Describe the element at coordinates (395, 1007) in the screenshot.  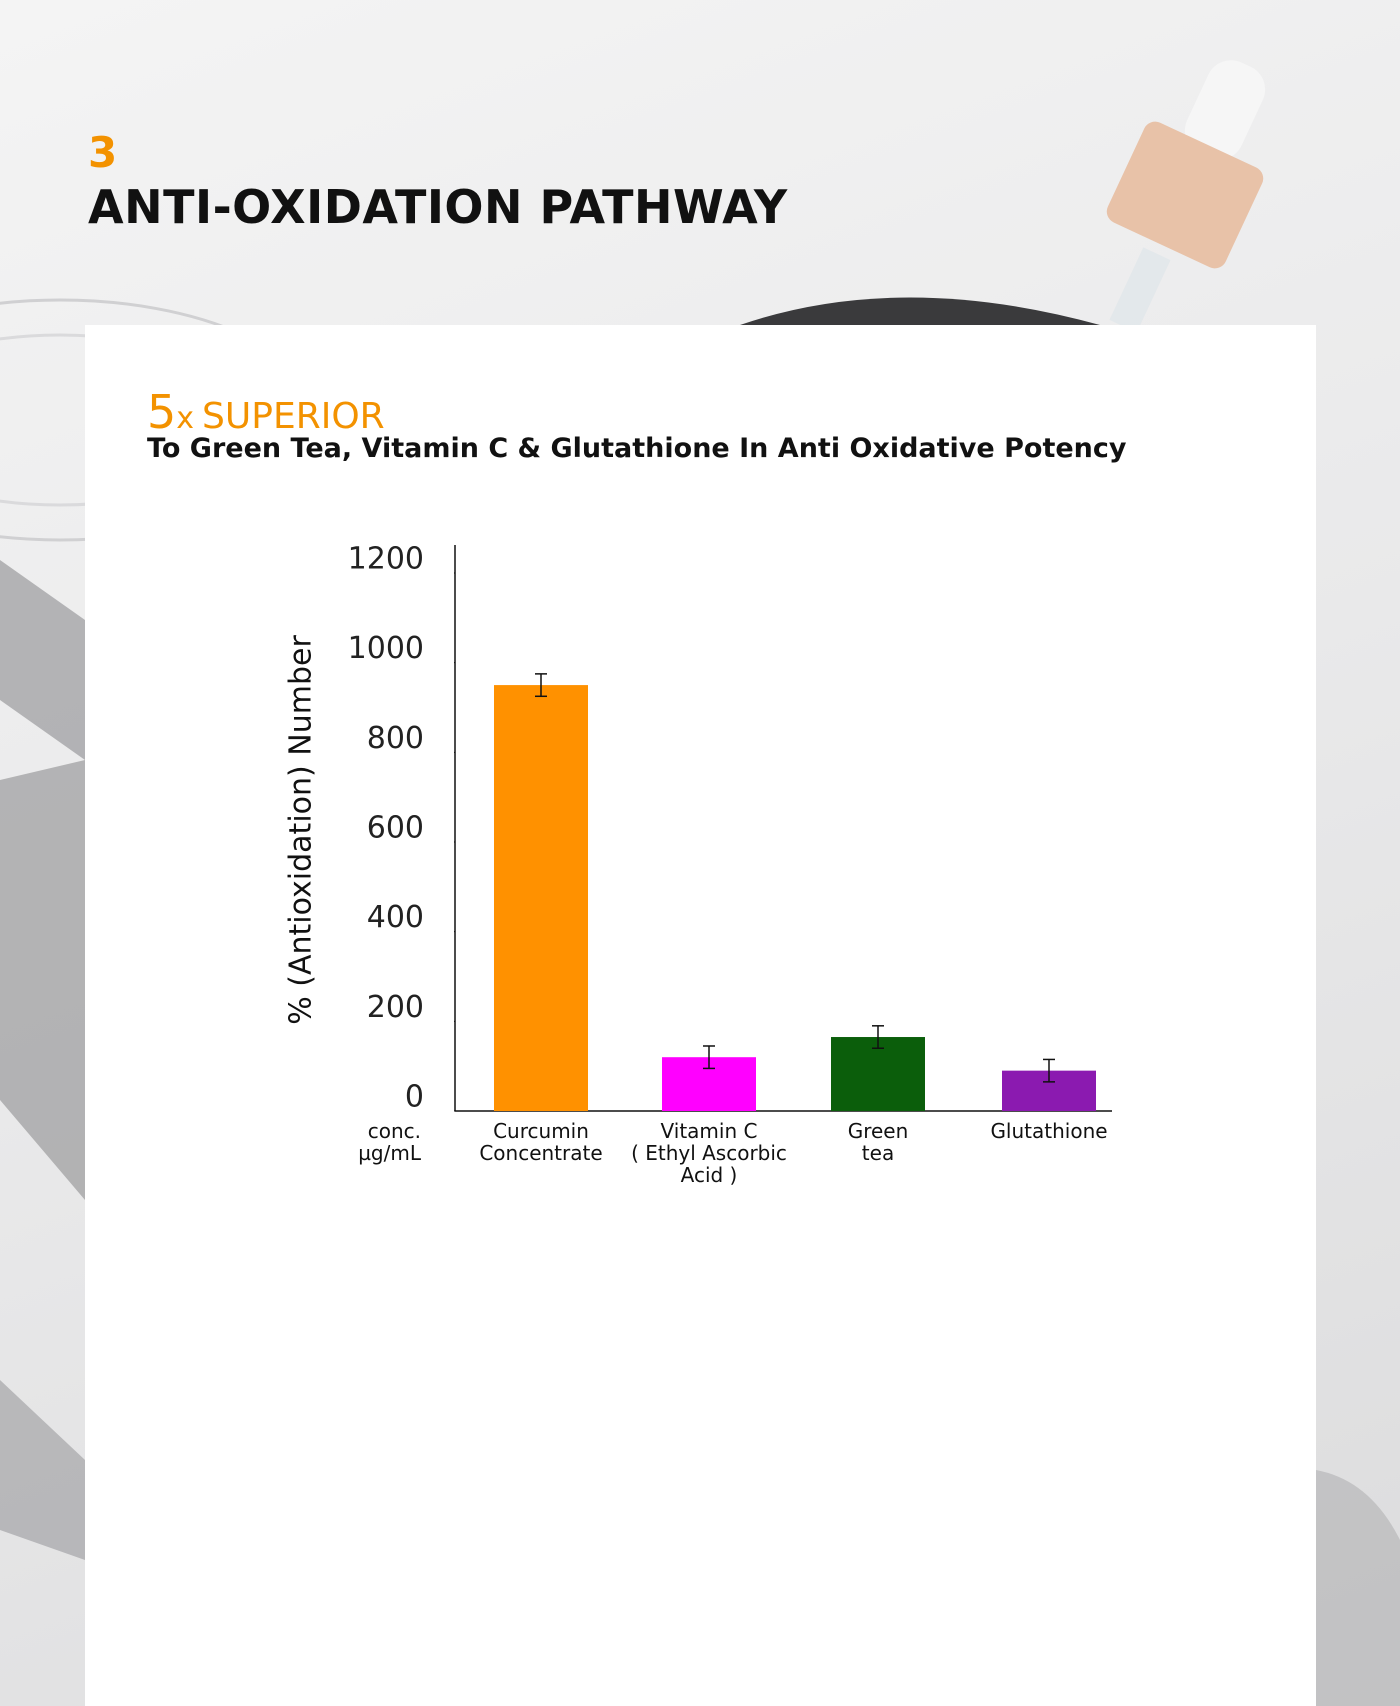
I see `y-tick-label: 200` at that location.